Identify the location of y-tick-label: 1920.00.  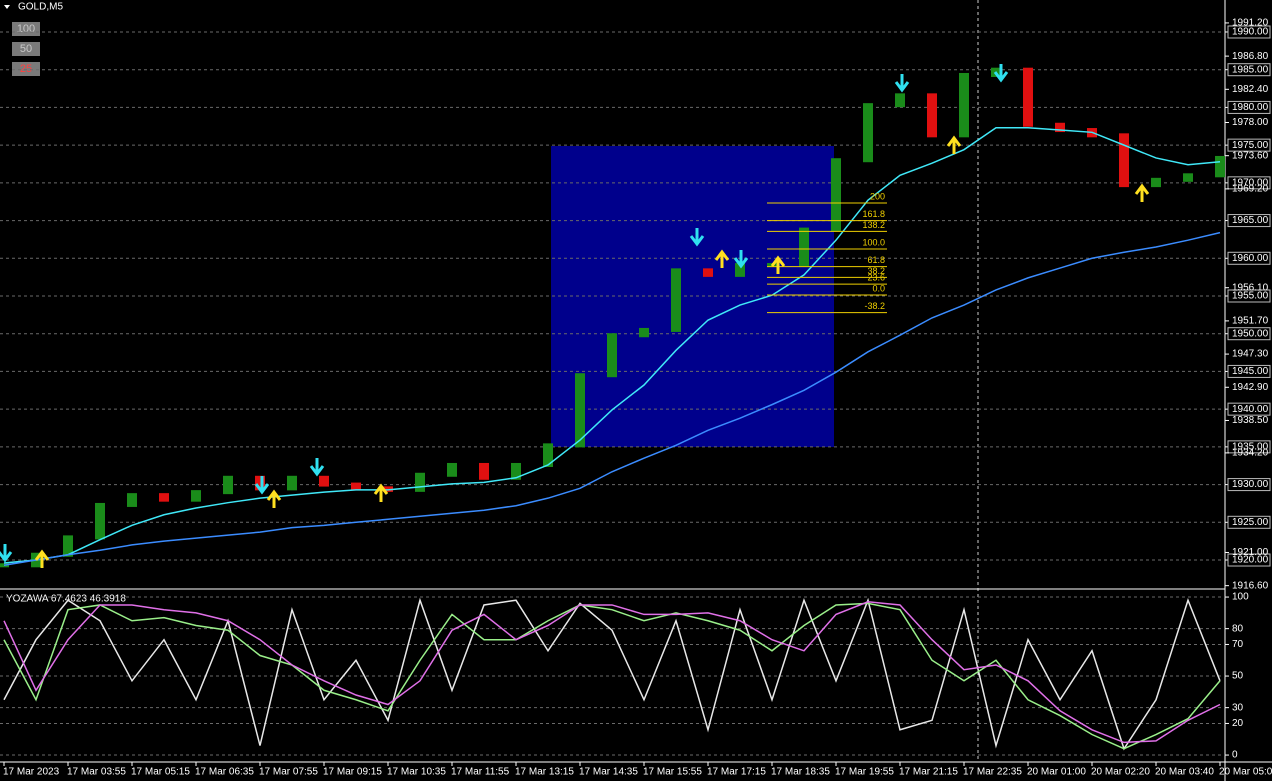
(1250, 560).